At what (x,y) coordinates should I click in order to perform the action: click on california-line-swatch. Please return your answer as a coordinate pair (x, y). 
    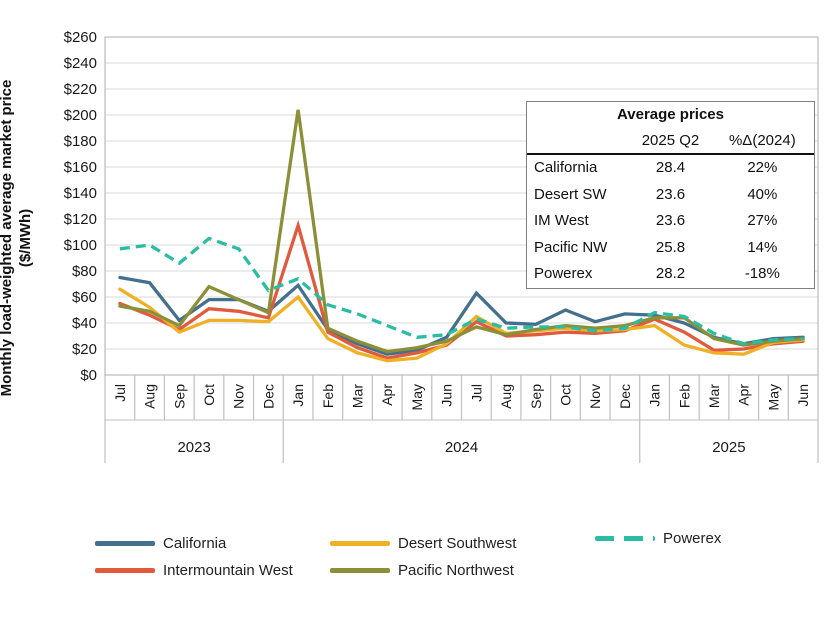
    Looking at the image, I should click on (125, 543).